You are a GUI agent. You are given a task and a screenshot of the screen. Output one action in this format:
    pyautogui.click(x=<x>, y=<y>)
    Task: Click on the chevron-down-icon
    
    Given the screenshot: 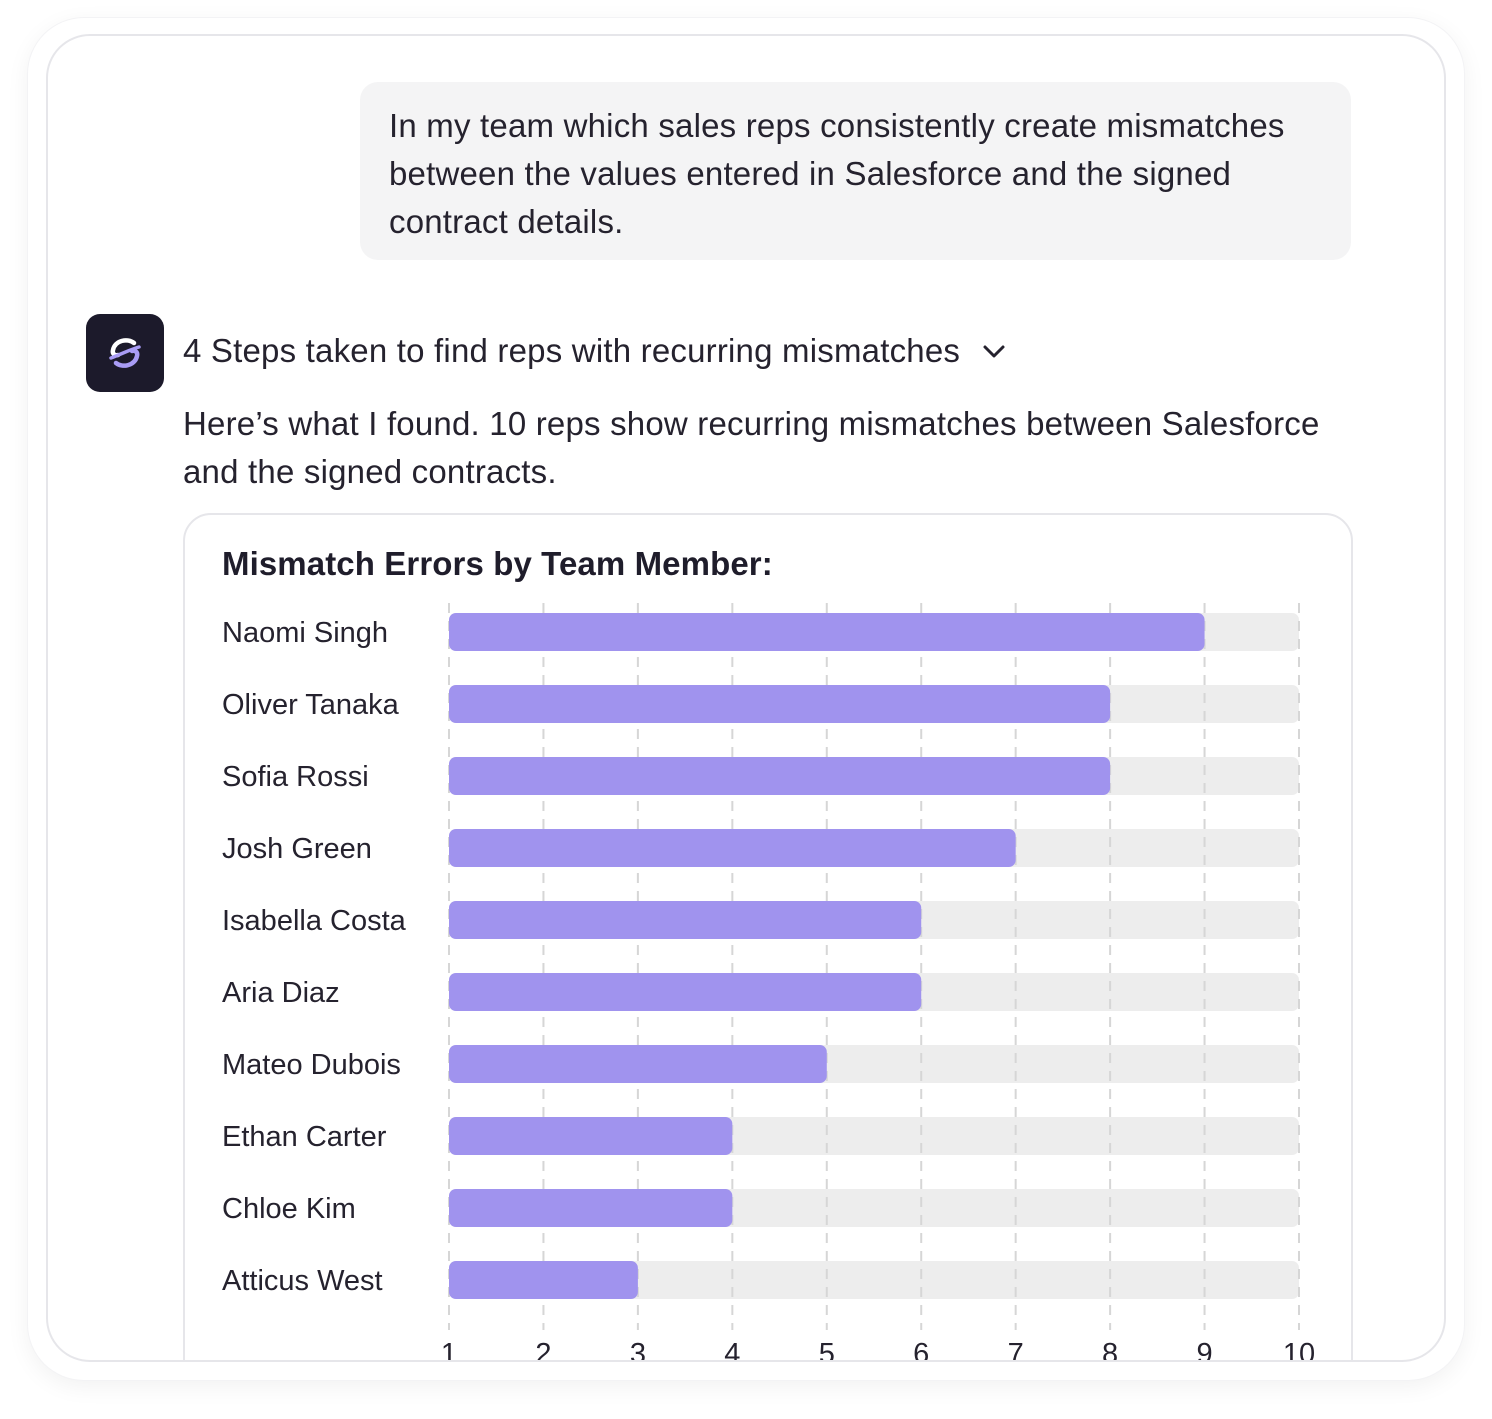 What is the action you would take?
    pyautogui.click(x=994, y=351)
    